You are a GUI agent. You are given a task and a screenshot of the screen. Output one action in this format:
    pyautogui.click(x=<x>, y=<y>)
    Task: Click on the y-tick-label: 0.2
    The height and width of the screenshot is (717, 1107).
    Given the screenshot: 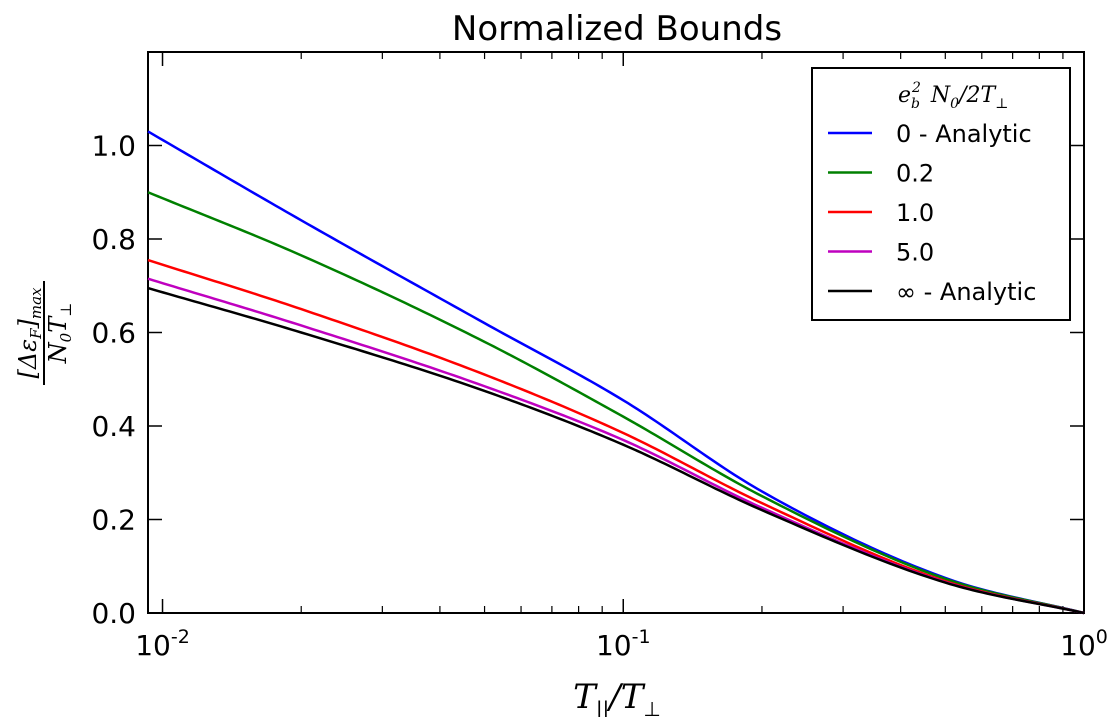 What is the action you would take?
    pyautogui.click(x=113, y=520)
    